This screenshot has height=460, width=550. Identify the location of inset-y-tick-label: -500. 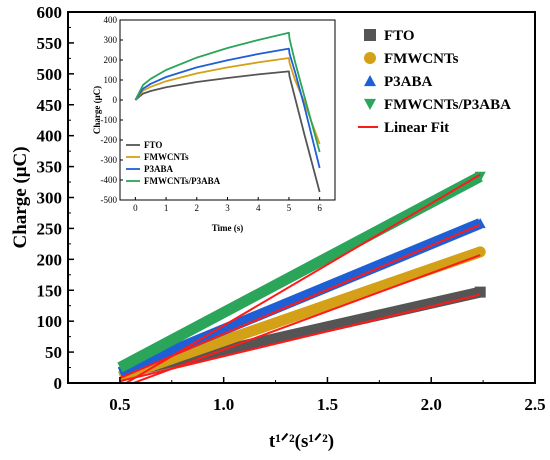
(109, 200).